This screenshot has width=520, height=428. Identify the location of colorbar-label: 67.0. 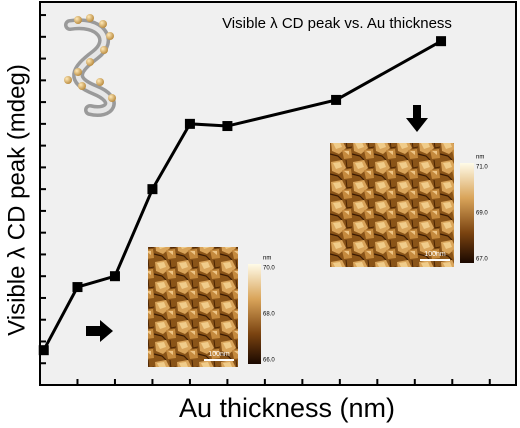
(482, 260).